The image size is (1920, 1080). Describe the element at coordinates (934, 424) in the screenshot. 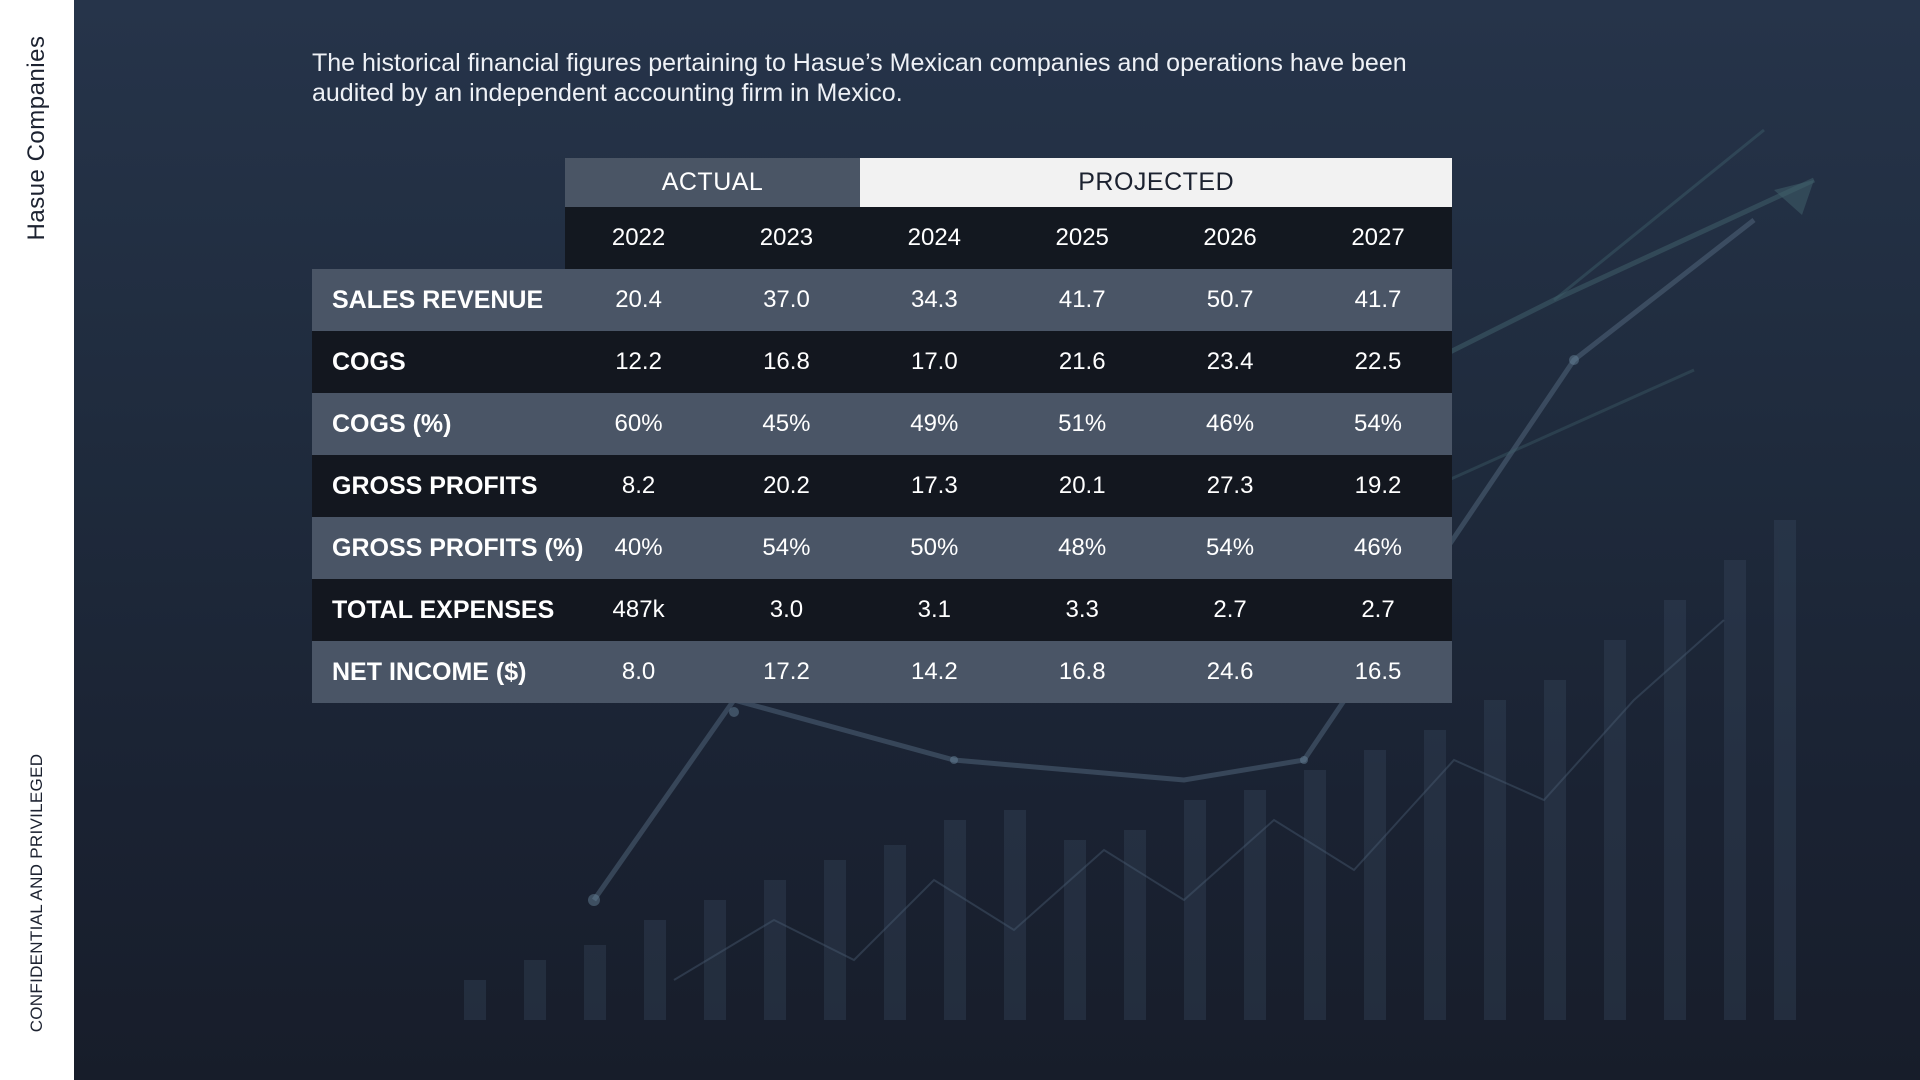

I see `table-cell: 49%` at that location.